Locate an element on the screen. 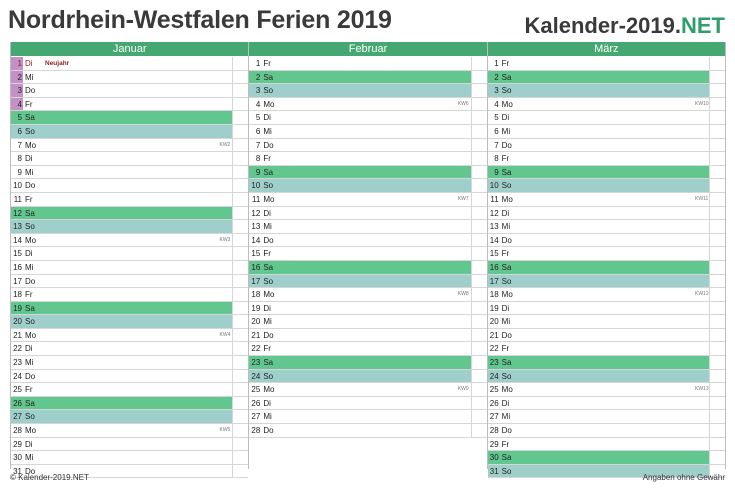 The height and width of the screenshot is (489, 735). day-row: 27 So is located at coordinates (130, 417).